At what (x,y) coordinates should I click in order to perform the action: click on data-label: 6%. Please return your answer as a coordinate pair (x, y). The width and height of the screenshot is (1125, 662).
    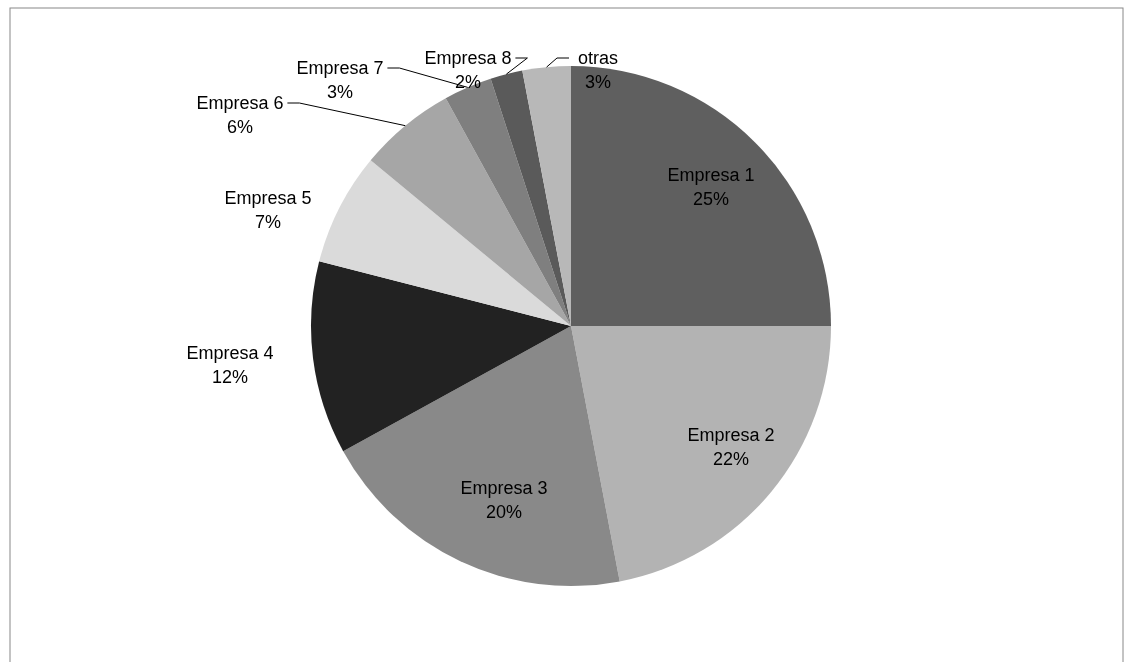
    Looking at the image, I should click on (240, 127).